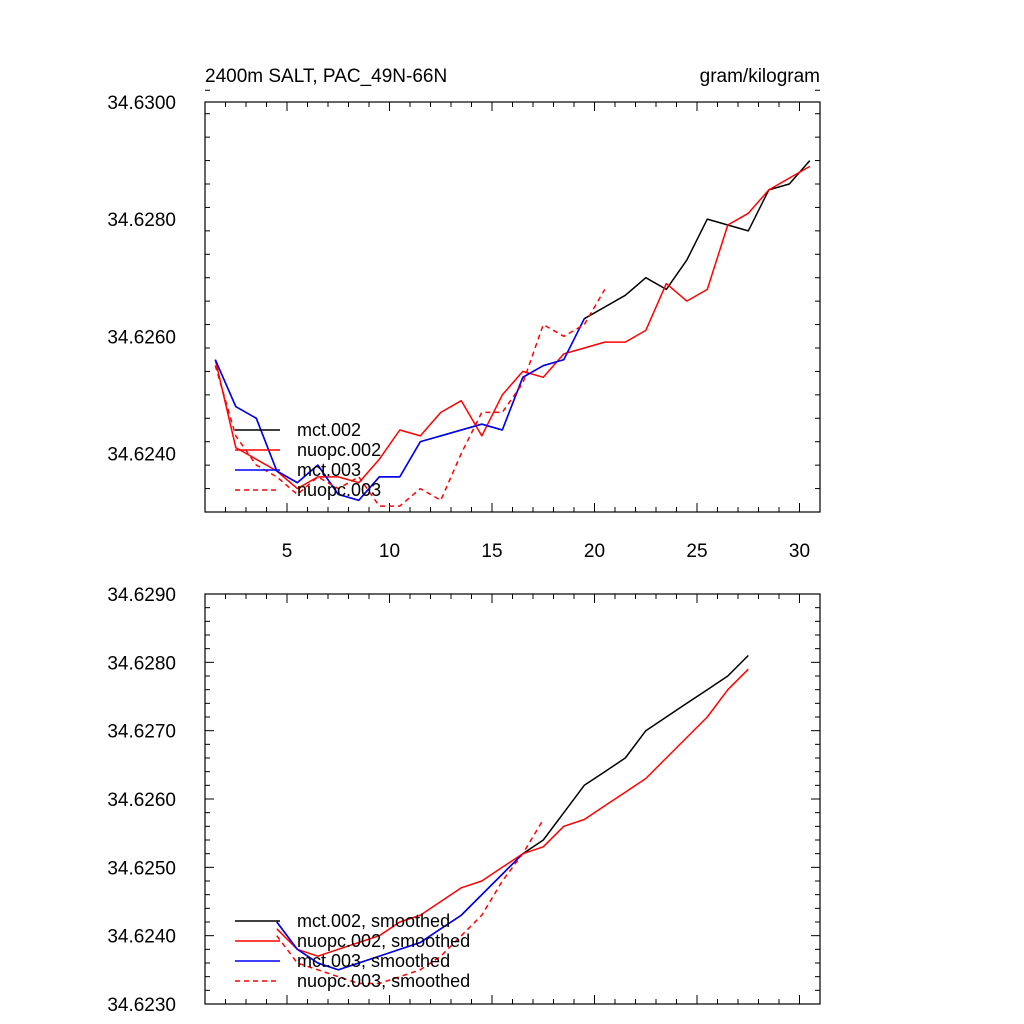 The height and width of the screenshot is (1024, 1024). What do you see at coordinates (339, 450) in the screenshot?
I see `legend-label-1: nuopc.002` at bounding box center [339, 450].